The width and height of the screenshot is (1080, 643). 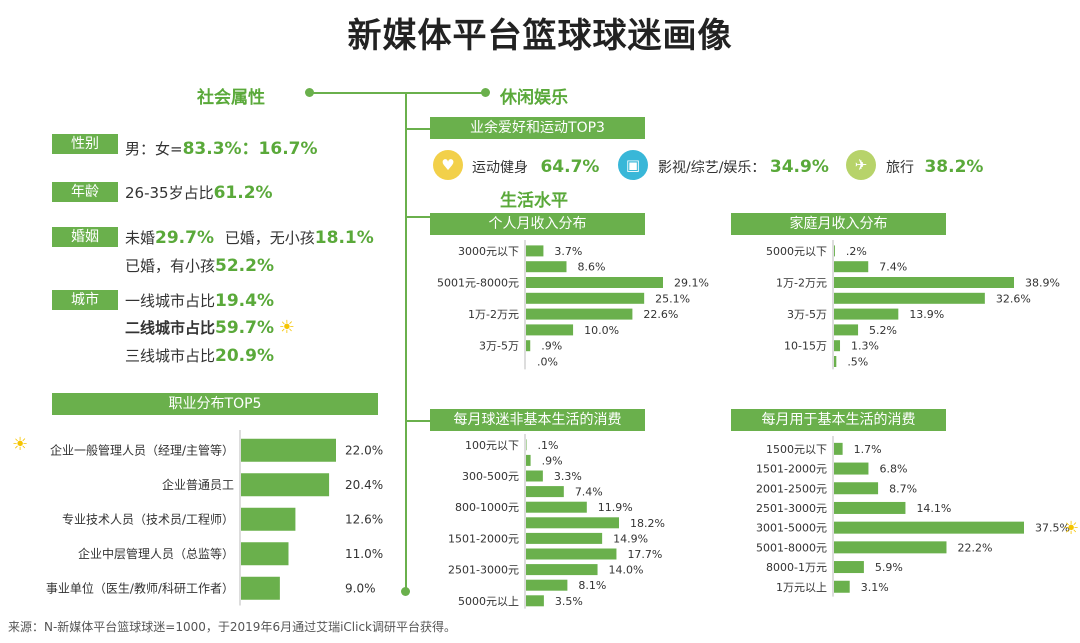 I want to click on section-living: 生活水平, so click(x=534, y=201).